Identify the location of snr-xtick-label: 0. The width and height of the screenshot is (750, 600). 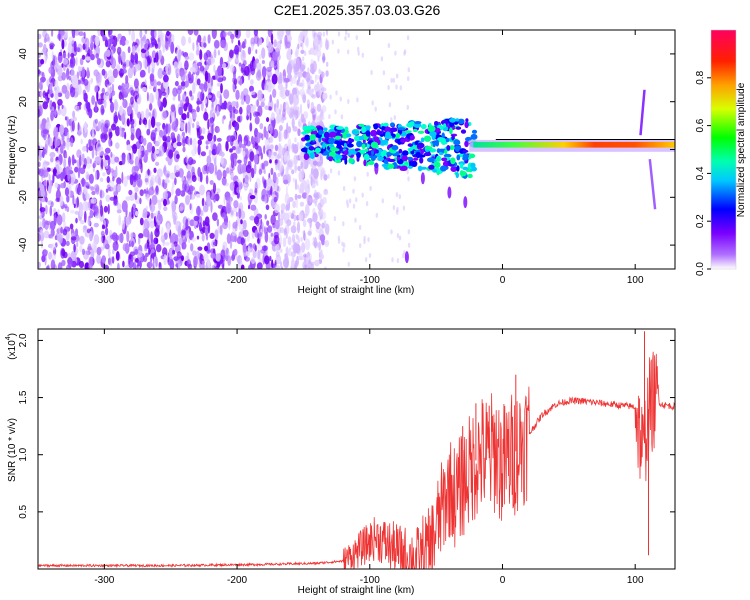
(503, 580).